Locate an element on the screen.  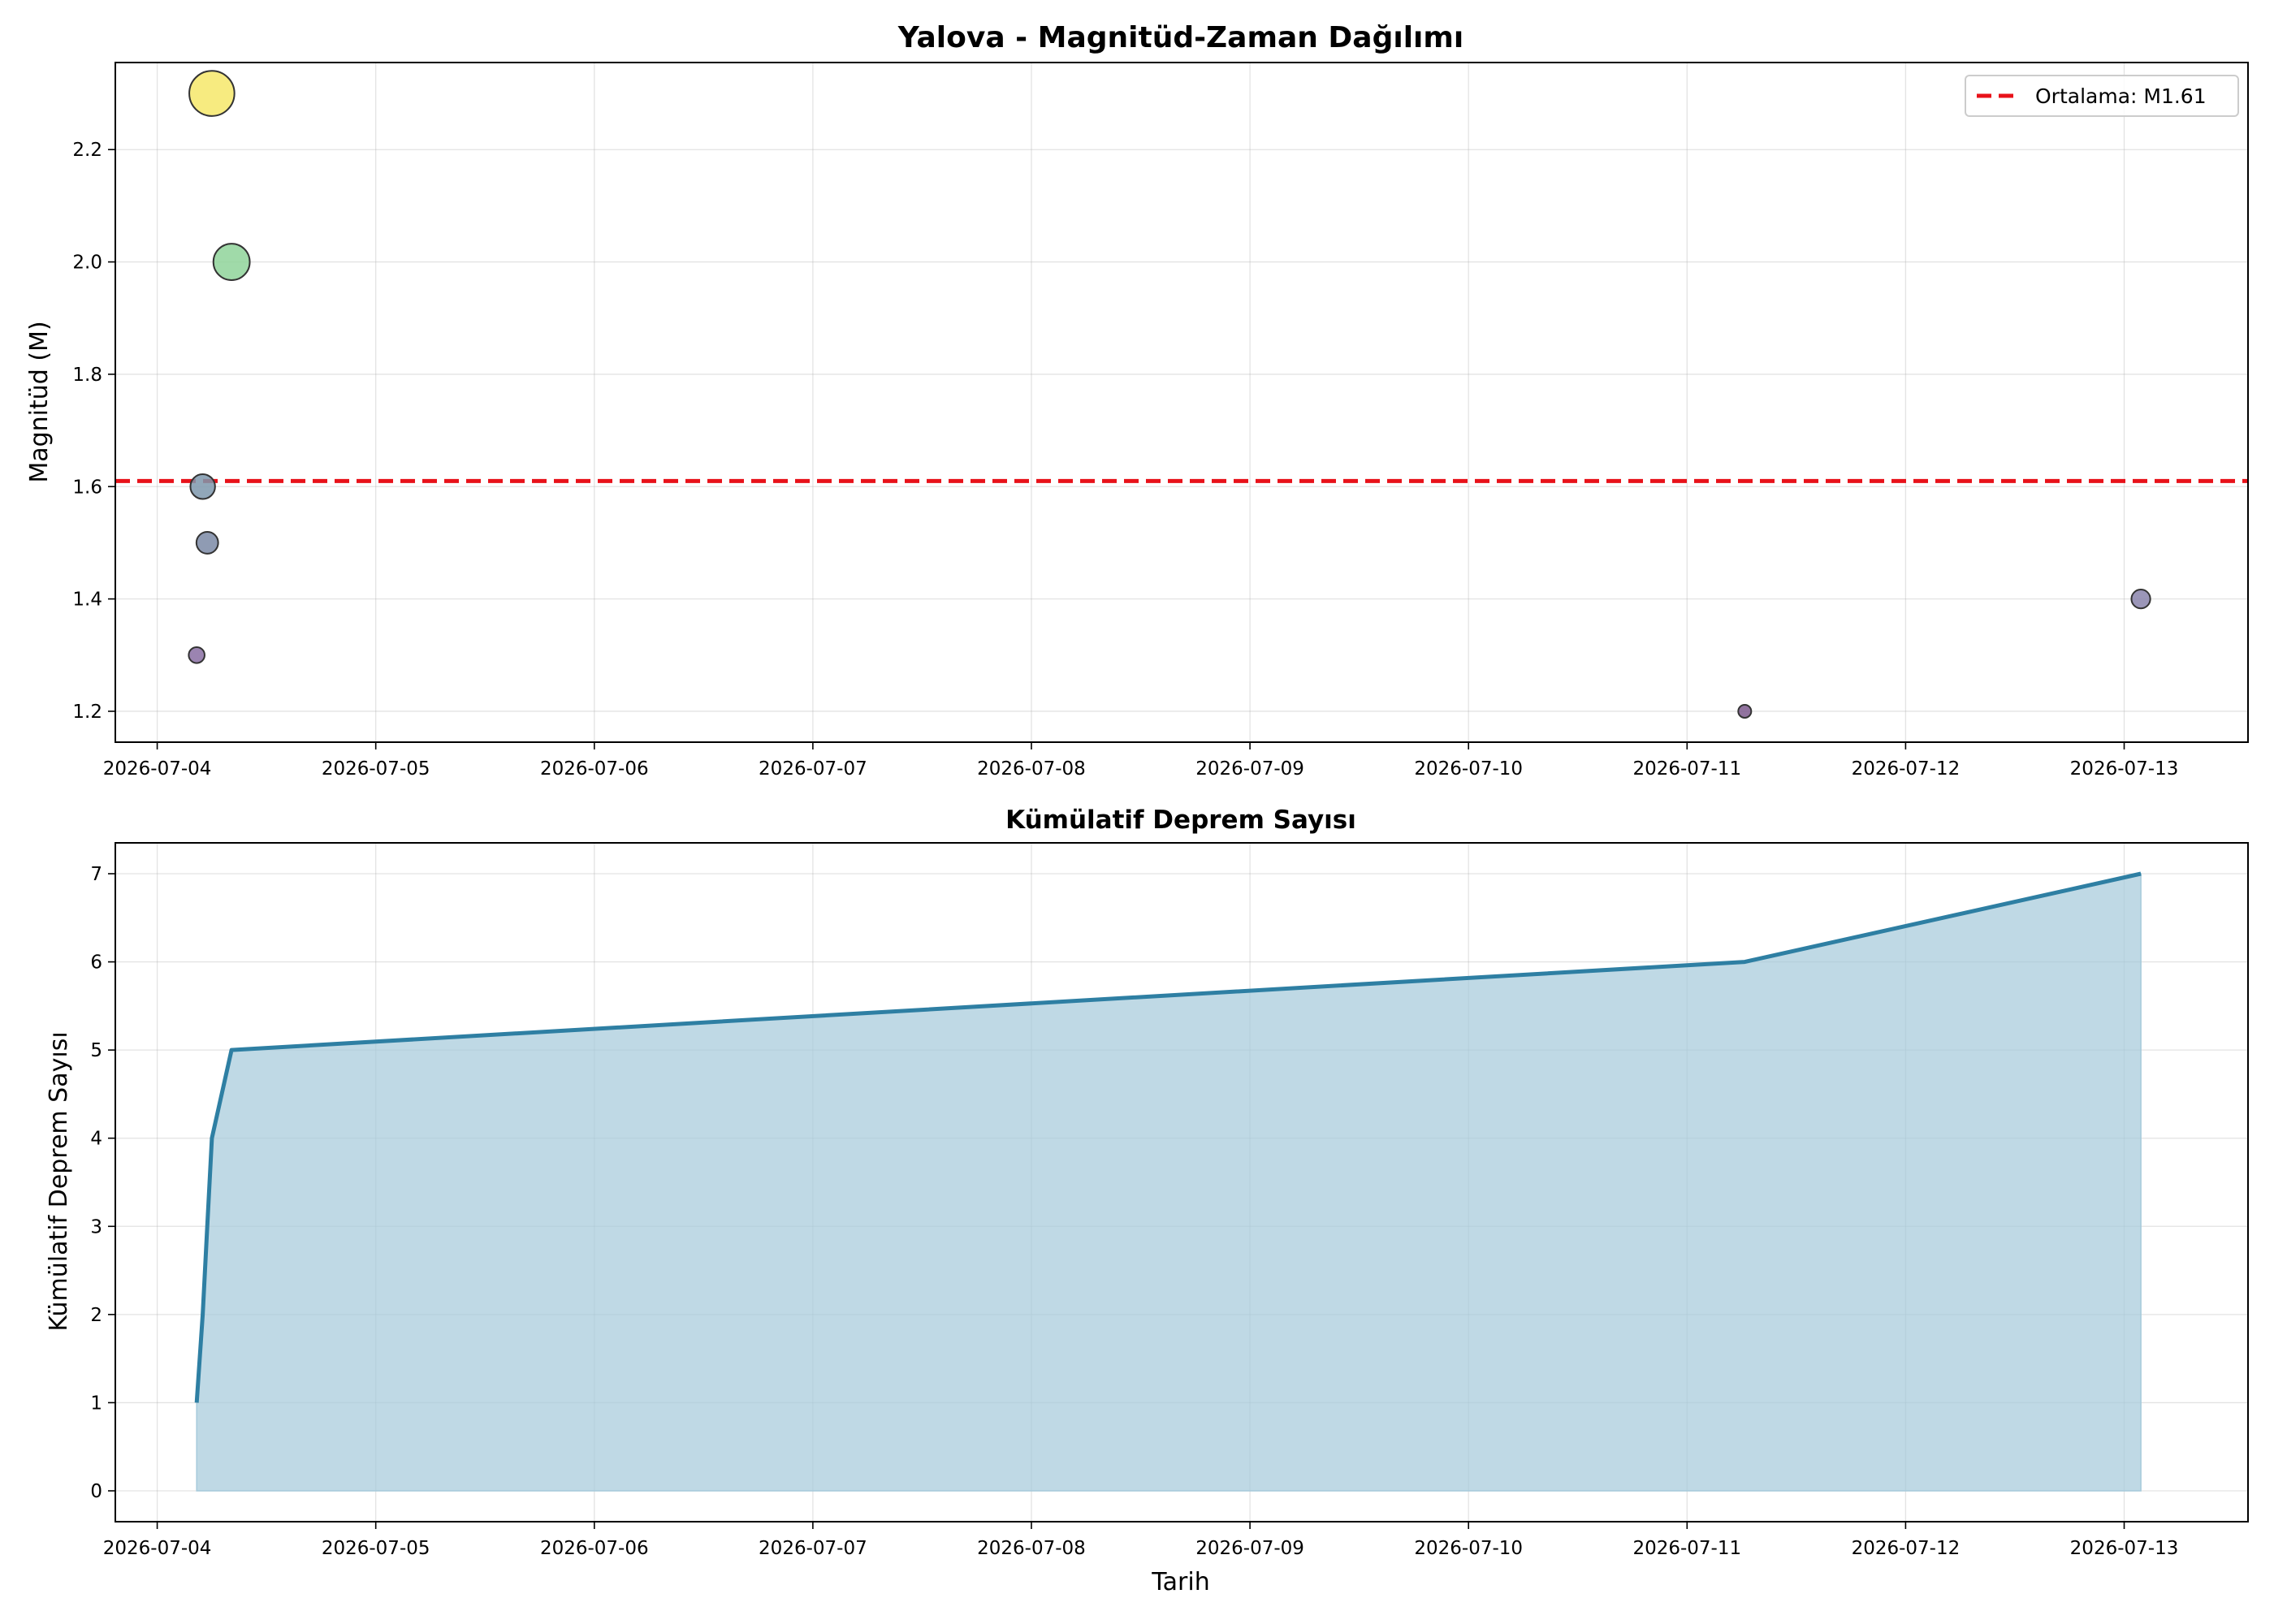
magnitude-y-tick-label: 1.8 is located at coordinates (87, 375).